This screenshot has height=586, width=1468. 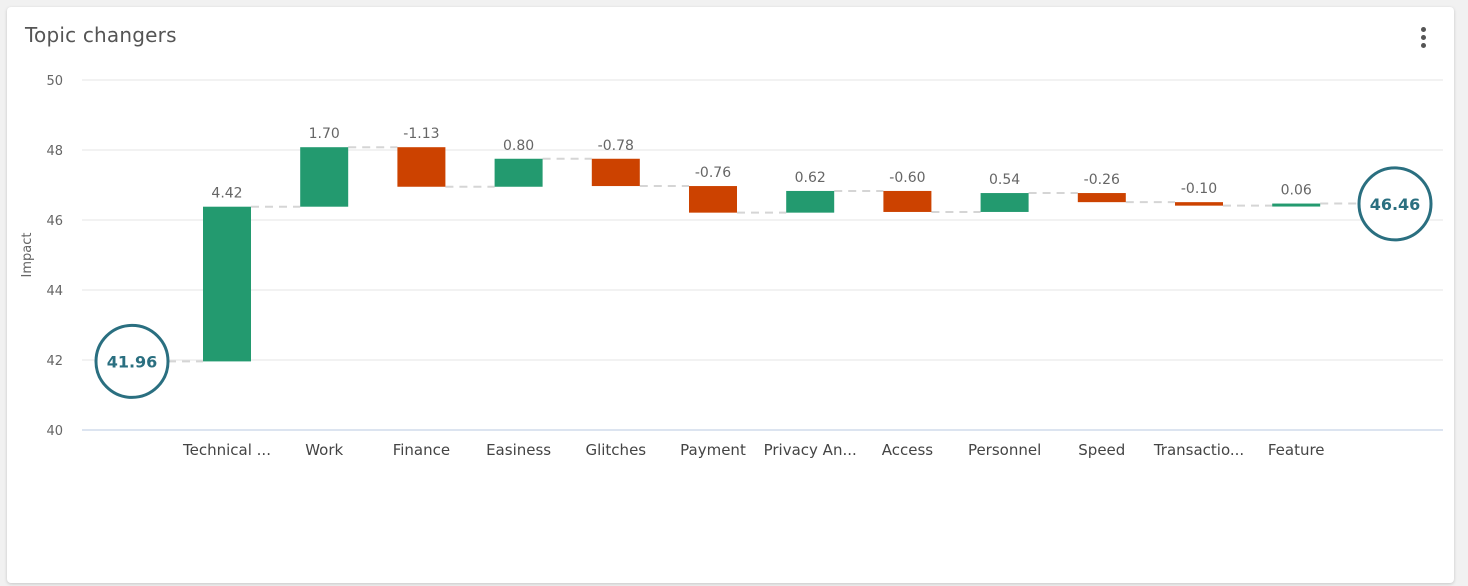 I want to click on bar-value-label: -0.76, so click(x=713, y=173).